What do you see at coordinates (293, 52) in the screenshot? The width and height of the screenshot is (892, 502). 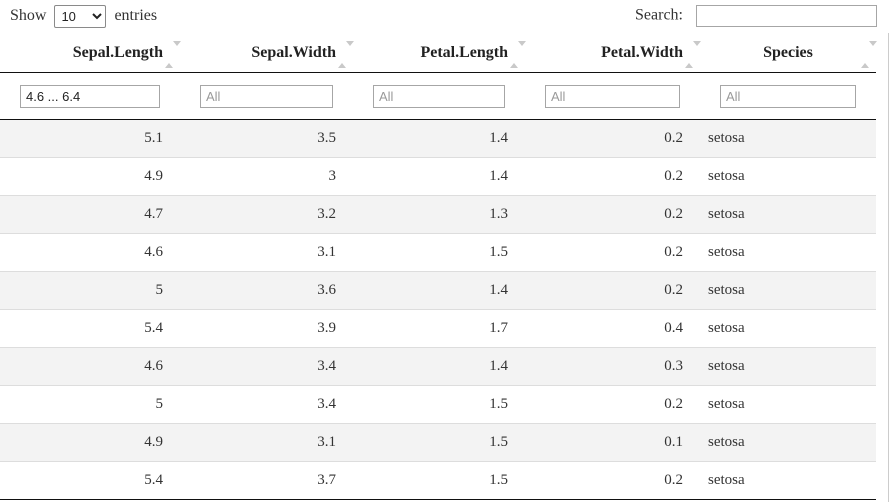 I see `column-header-label: Sepal.Width` at bounding box center [293, 52].